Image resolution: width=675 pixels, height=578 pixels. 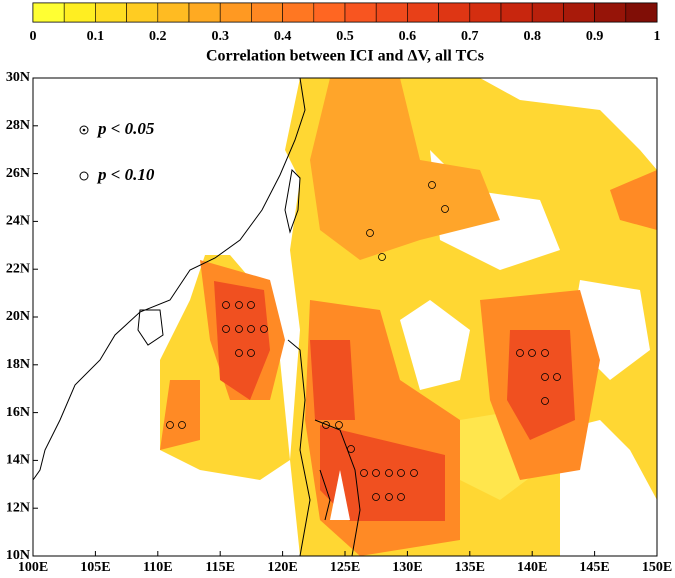 What do you see at coordinates (96, 36) in the screenshot?
I see `colorbar-tick-label: 0.1` at bounding box center [96, 36].